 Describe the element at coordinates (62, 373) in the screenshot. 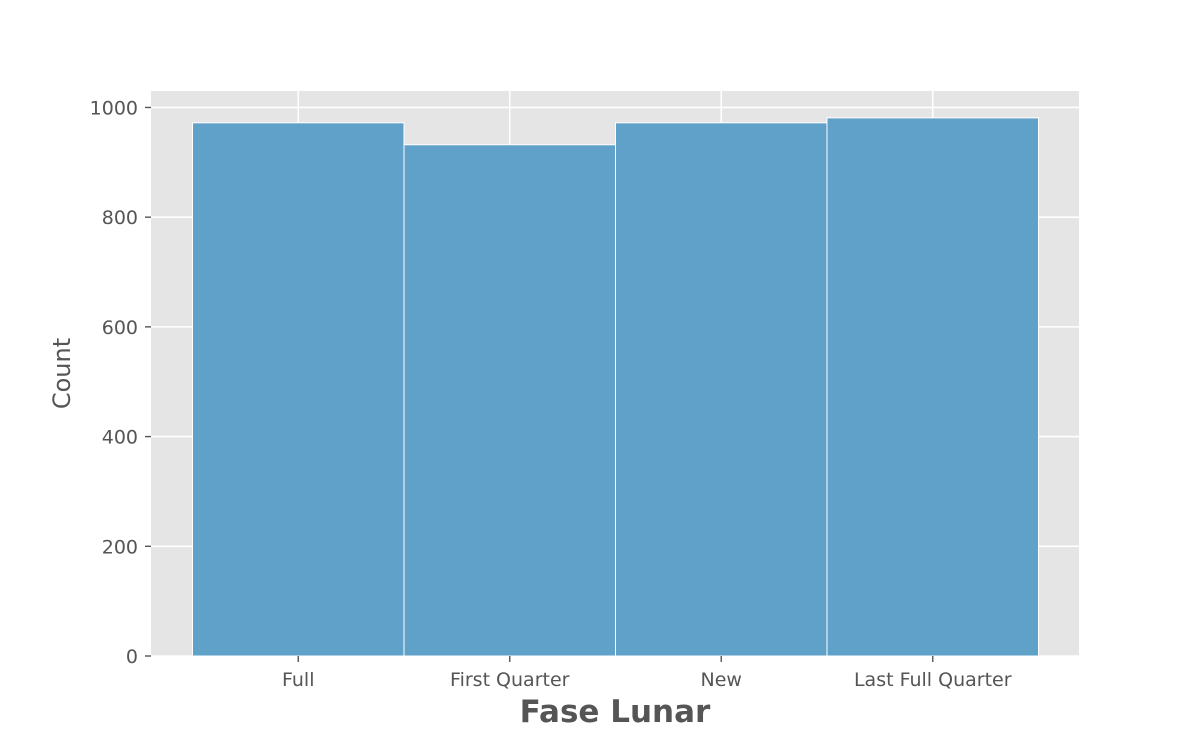

I see `y-axis-label: Count` at that location.